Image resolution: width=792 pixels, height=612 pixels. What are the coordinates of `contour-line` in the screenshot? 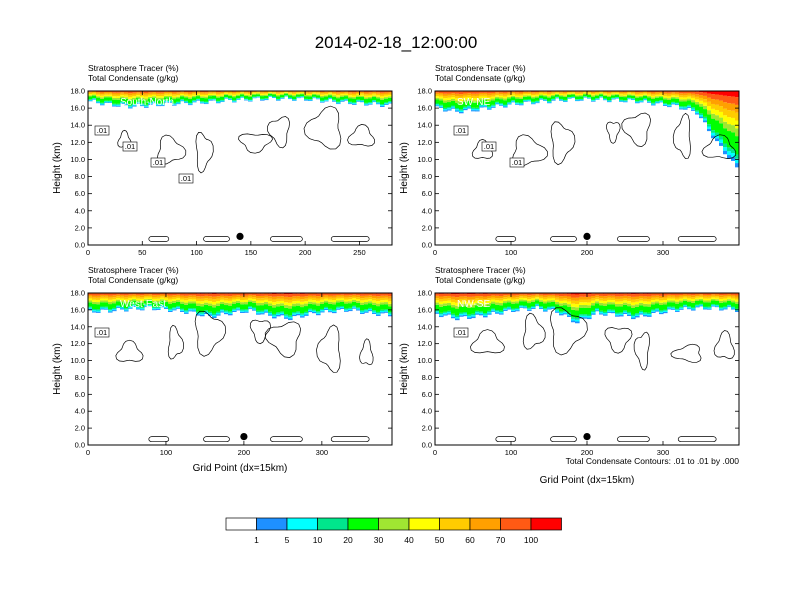 It's located at (568, 331).